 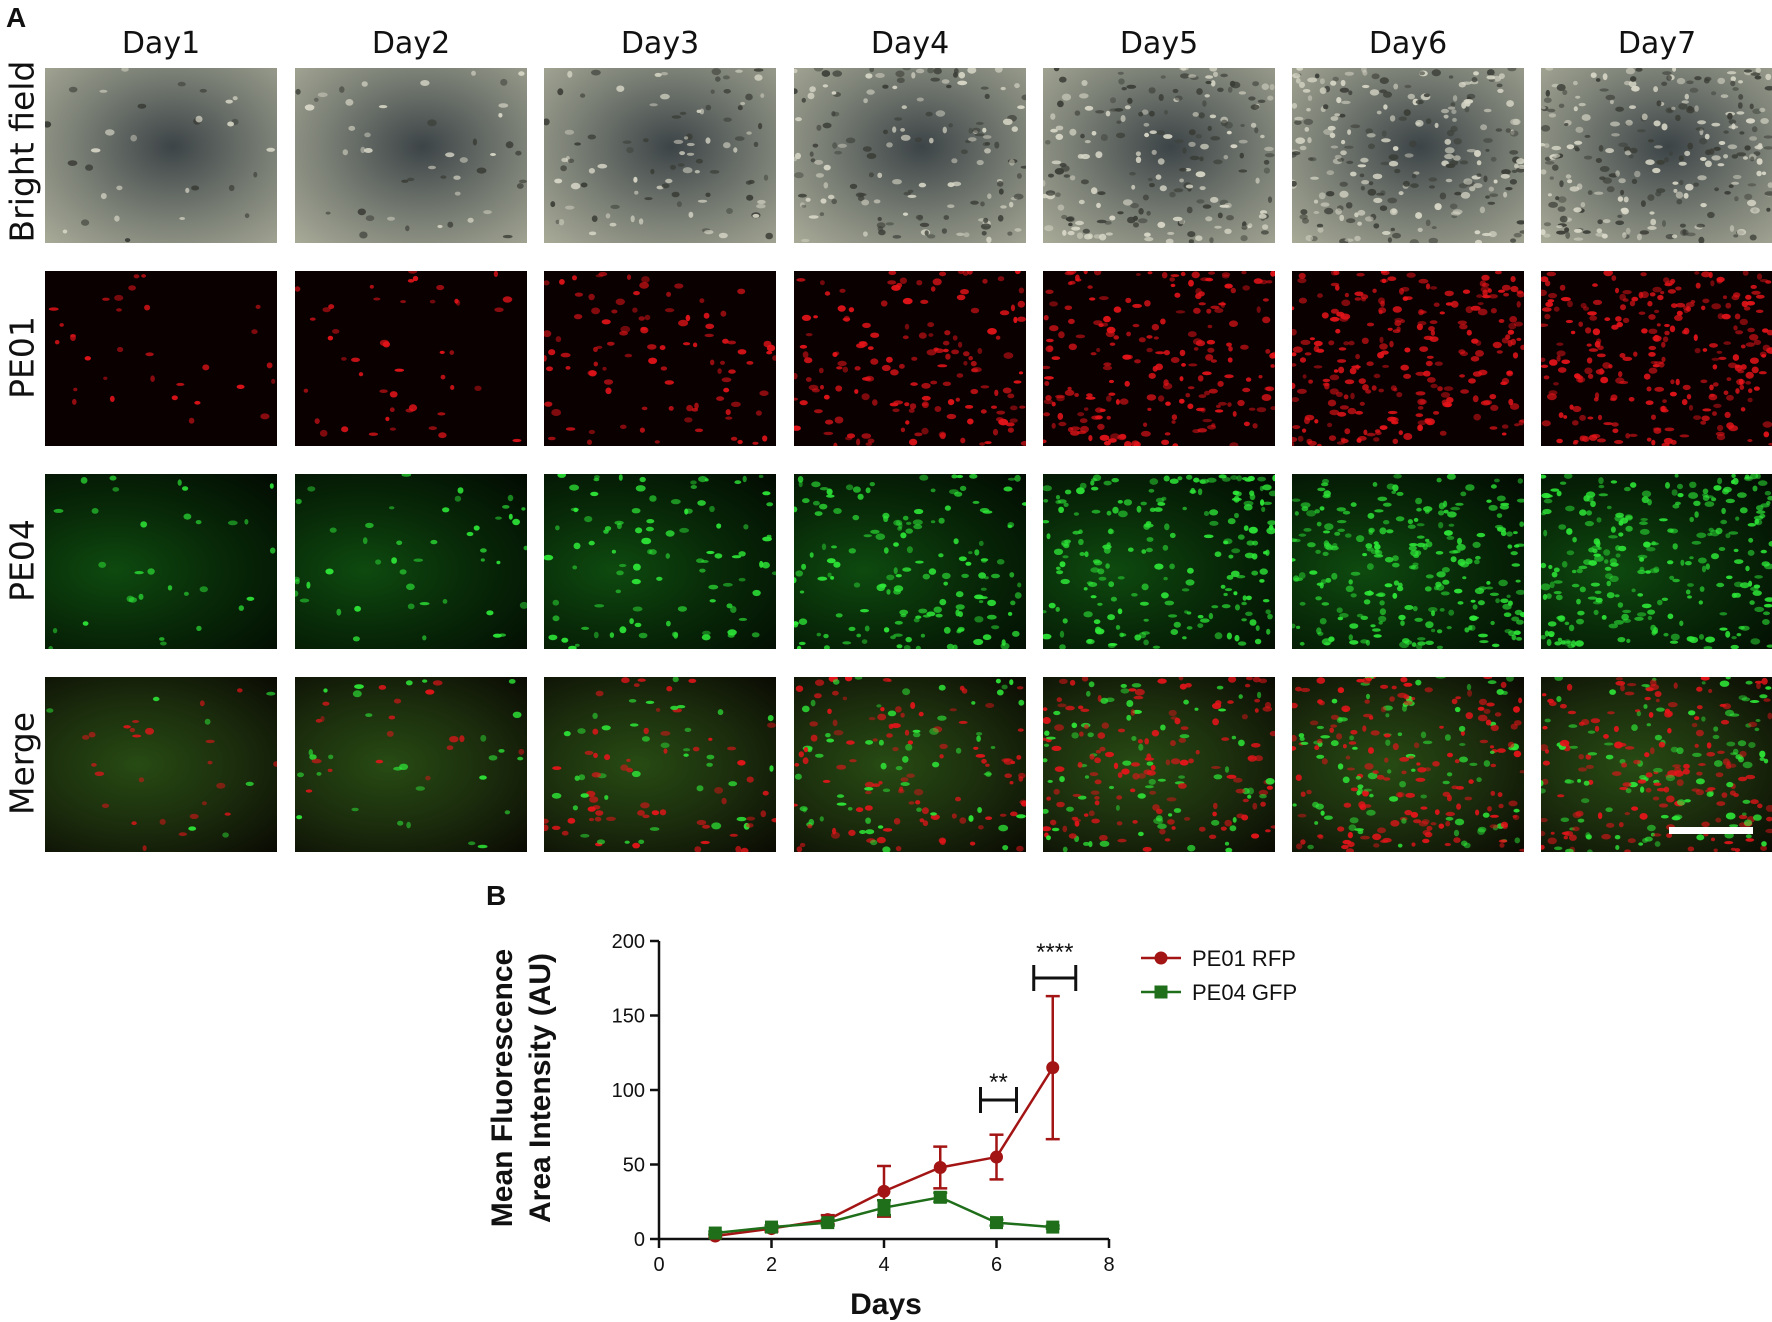 I want to click on panel-a-letter: A, so click(x=16, y=17).